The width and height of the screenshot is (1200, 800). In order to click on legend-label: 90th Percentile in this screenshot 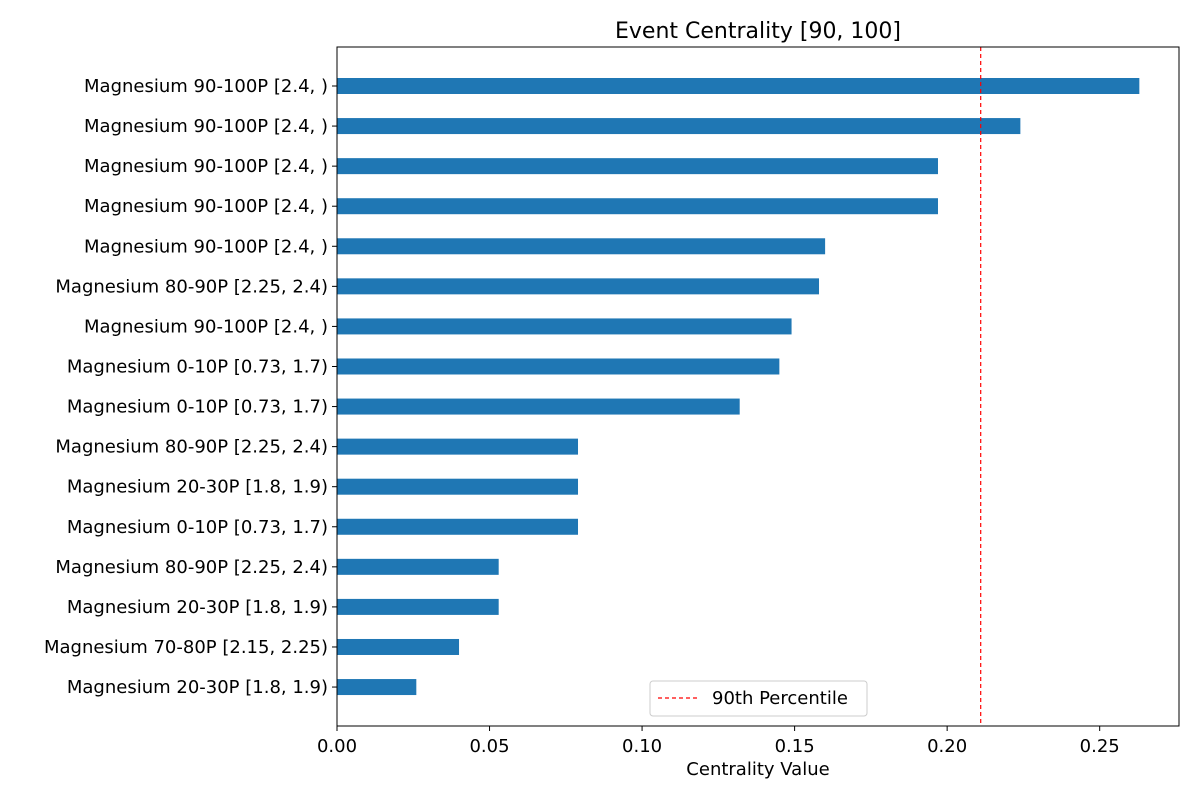, I will do `click(780, 698)`.